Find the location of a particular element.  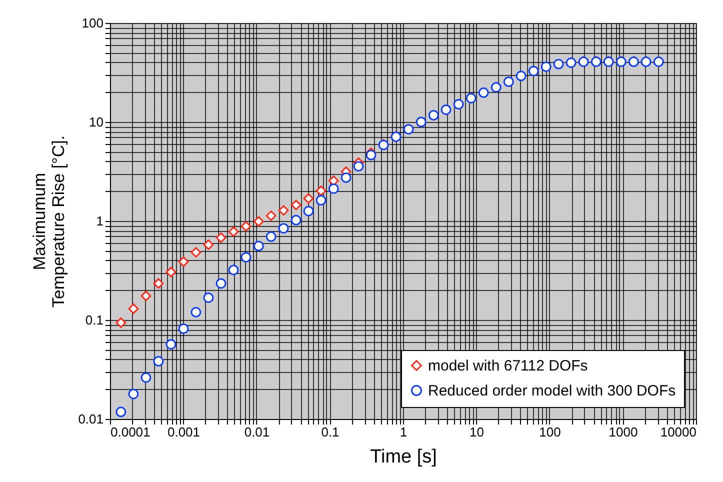

x-tick-label: 1000 is located at coordinates (623, 432).